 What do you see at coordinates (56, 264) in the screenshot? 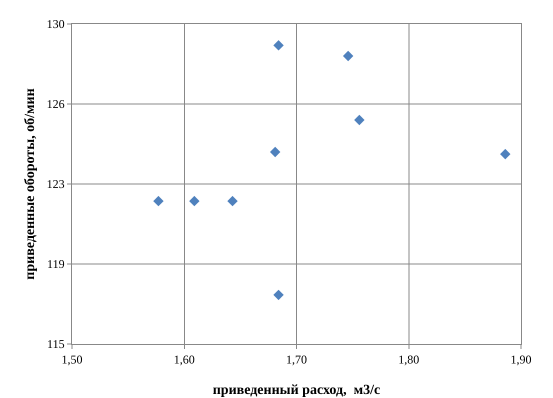
I see `y-tick-label: 119` at bounding box center [56, 264].